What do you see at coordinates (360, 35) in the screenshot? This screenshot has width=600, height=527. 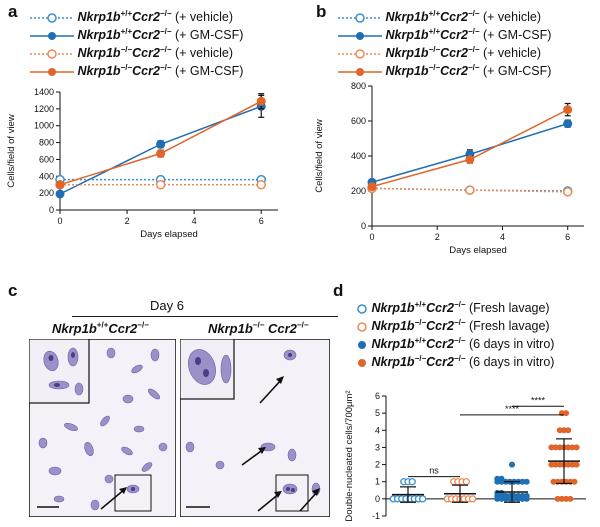 I see `legend-solid-filled-blue-icon` at bounding box center [360, 35].